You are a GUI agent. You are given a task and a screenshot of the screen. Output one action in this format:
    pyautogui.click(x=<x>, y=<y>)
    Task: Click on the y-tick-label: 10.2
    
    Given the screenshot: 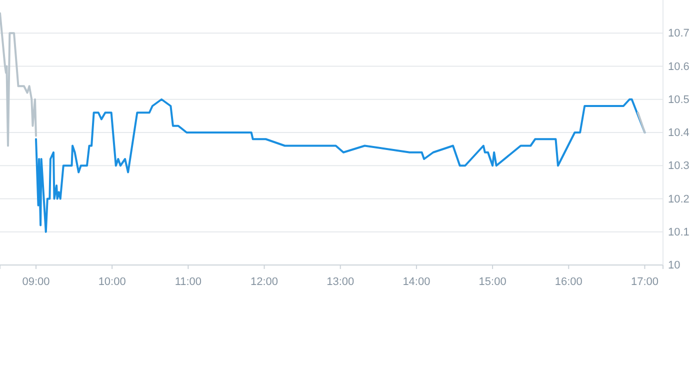 What is the action you would take?
    pyautogui.click(x=679, y=199)
    